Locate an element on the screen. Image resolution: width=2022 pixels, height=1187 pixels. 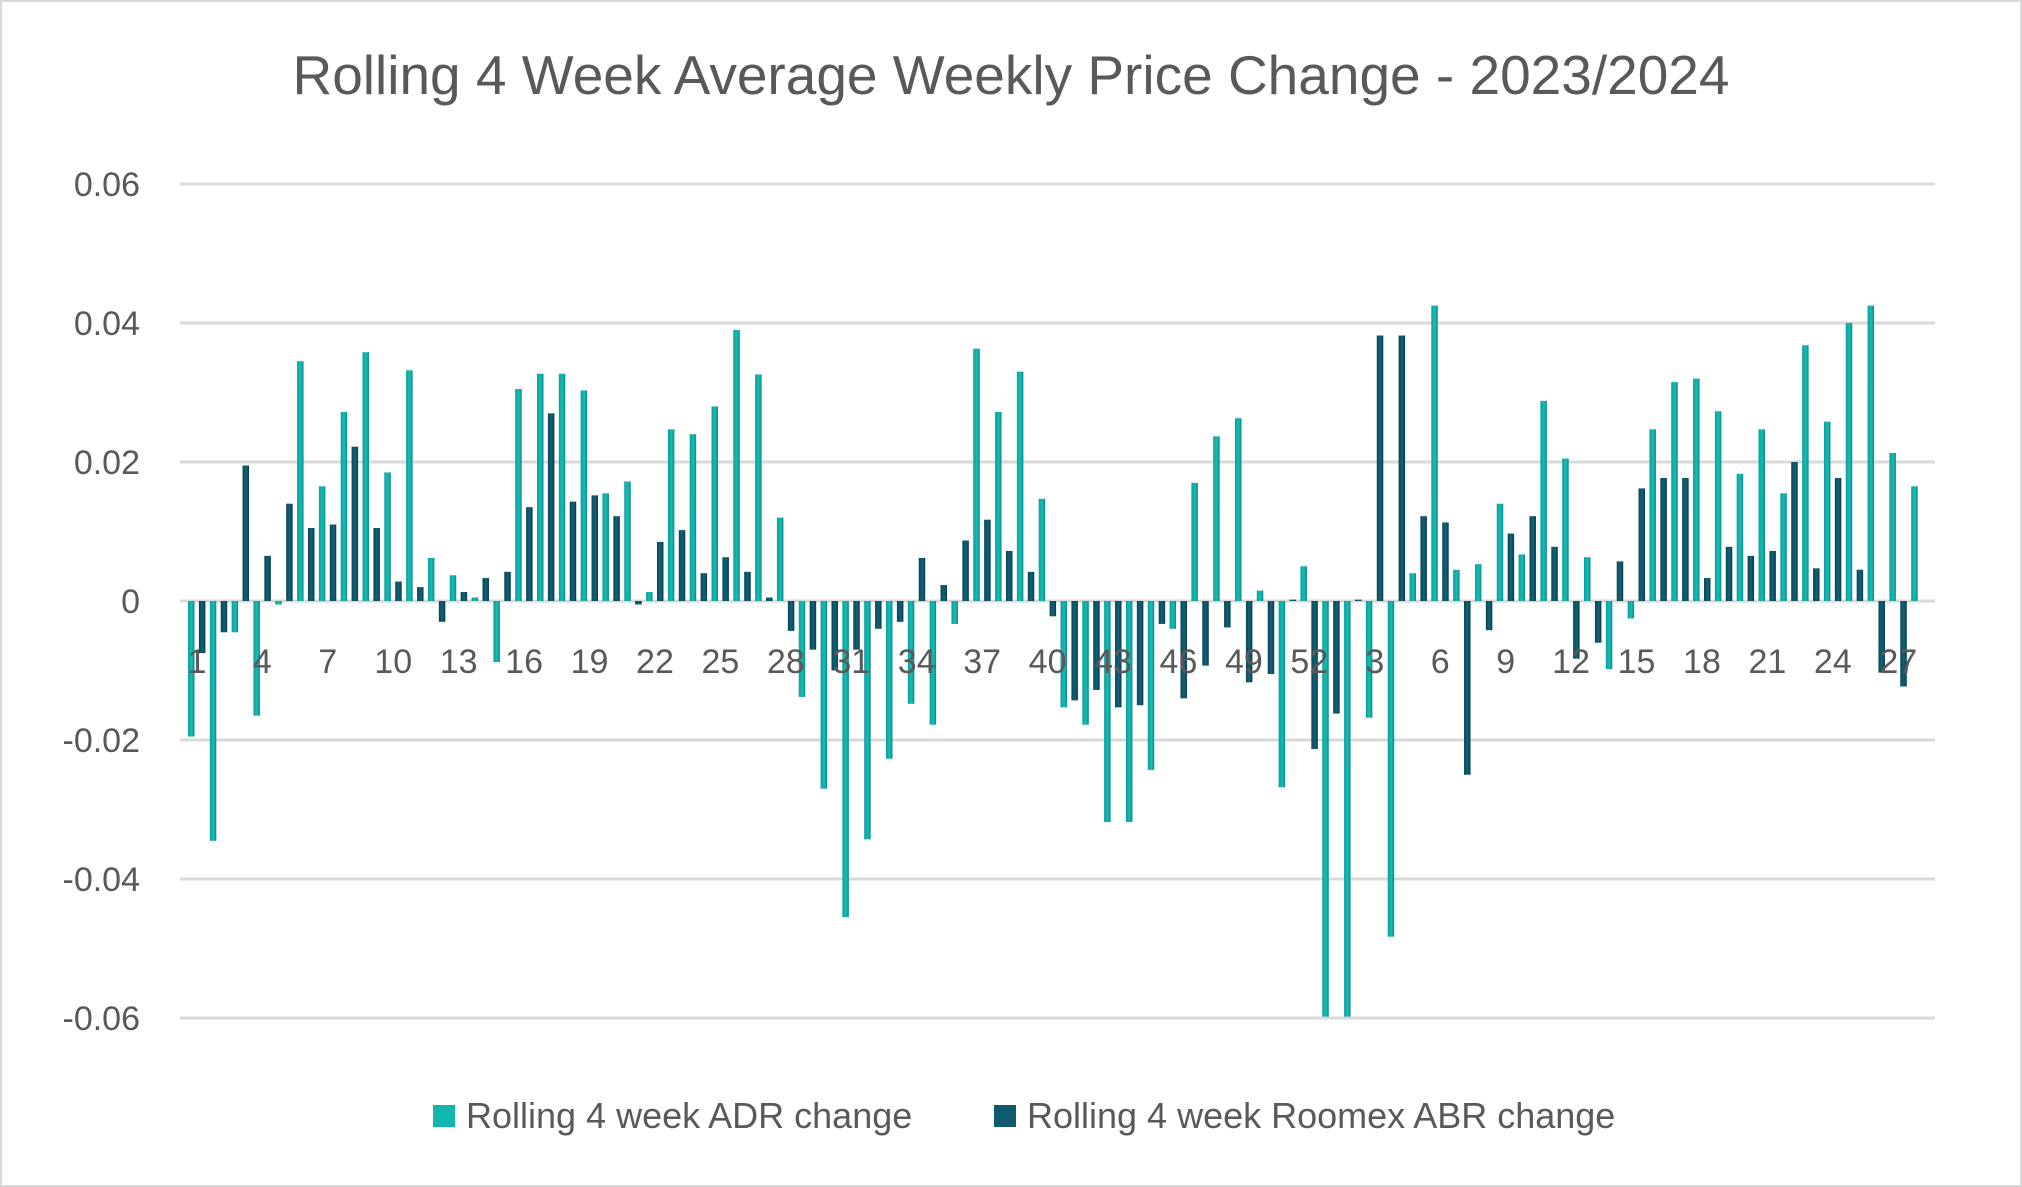
x-tick-label: 22 is located at coordinates (655, 662).